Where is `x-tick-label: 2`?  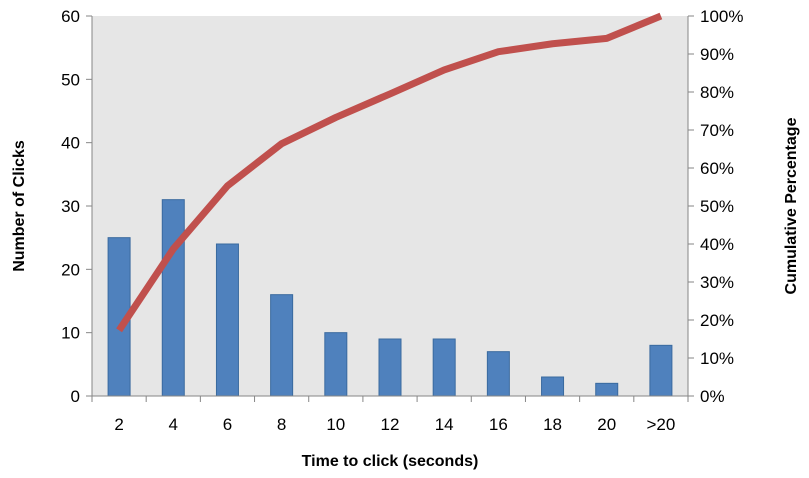 x-tick-label: 2 is located at coordinates (118, 424).